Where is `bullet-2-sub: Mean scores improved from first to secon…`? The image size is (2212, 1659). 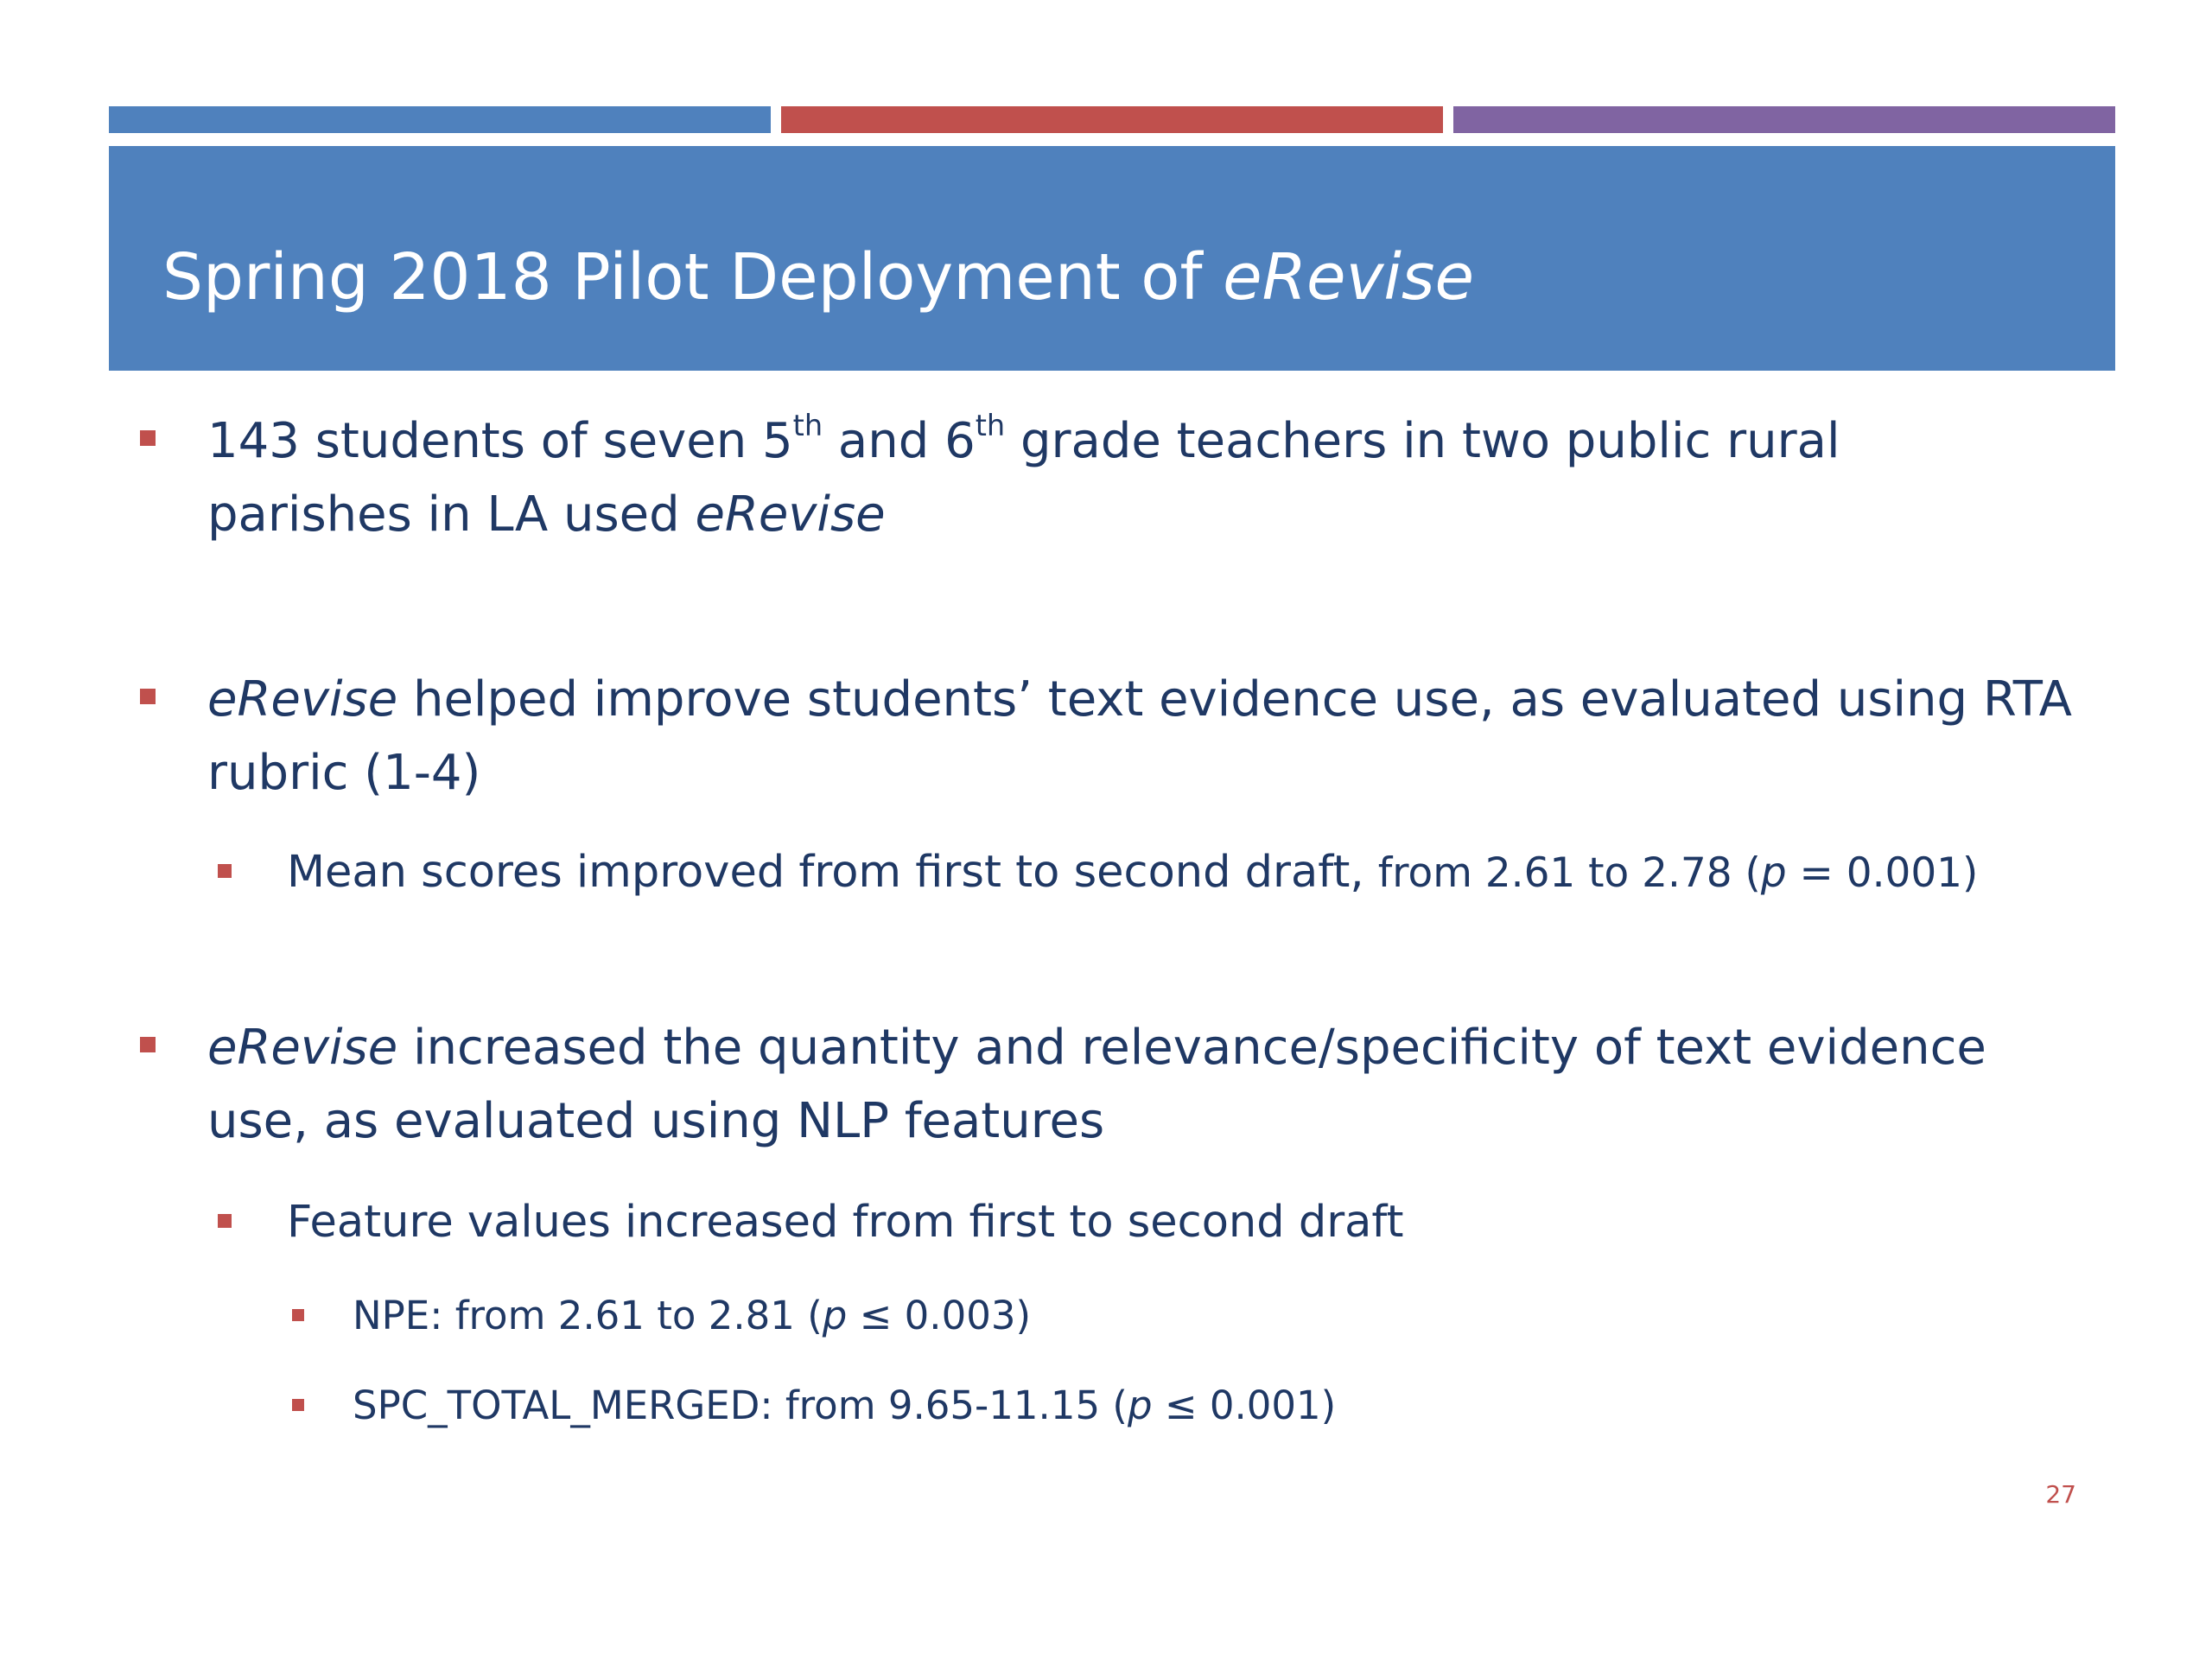 bullet-2-sub: Mean scores improved from first to secon… is located at coordinates (1098, 873).